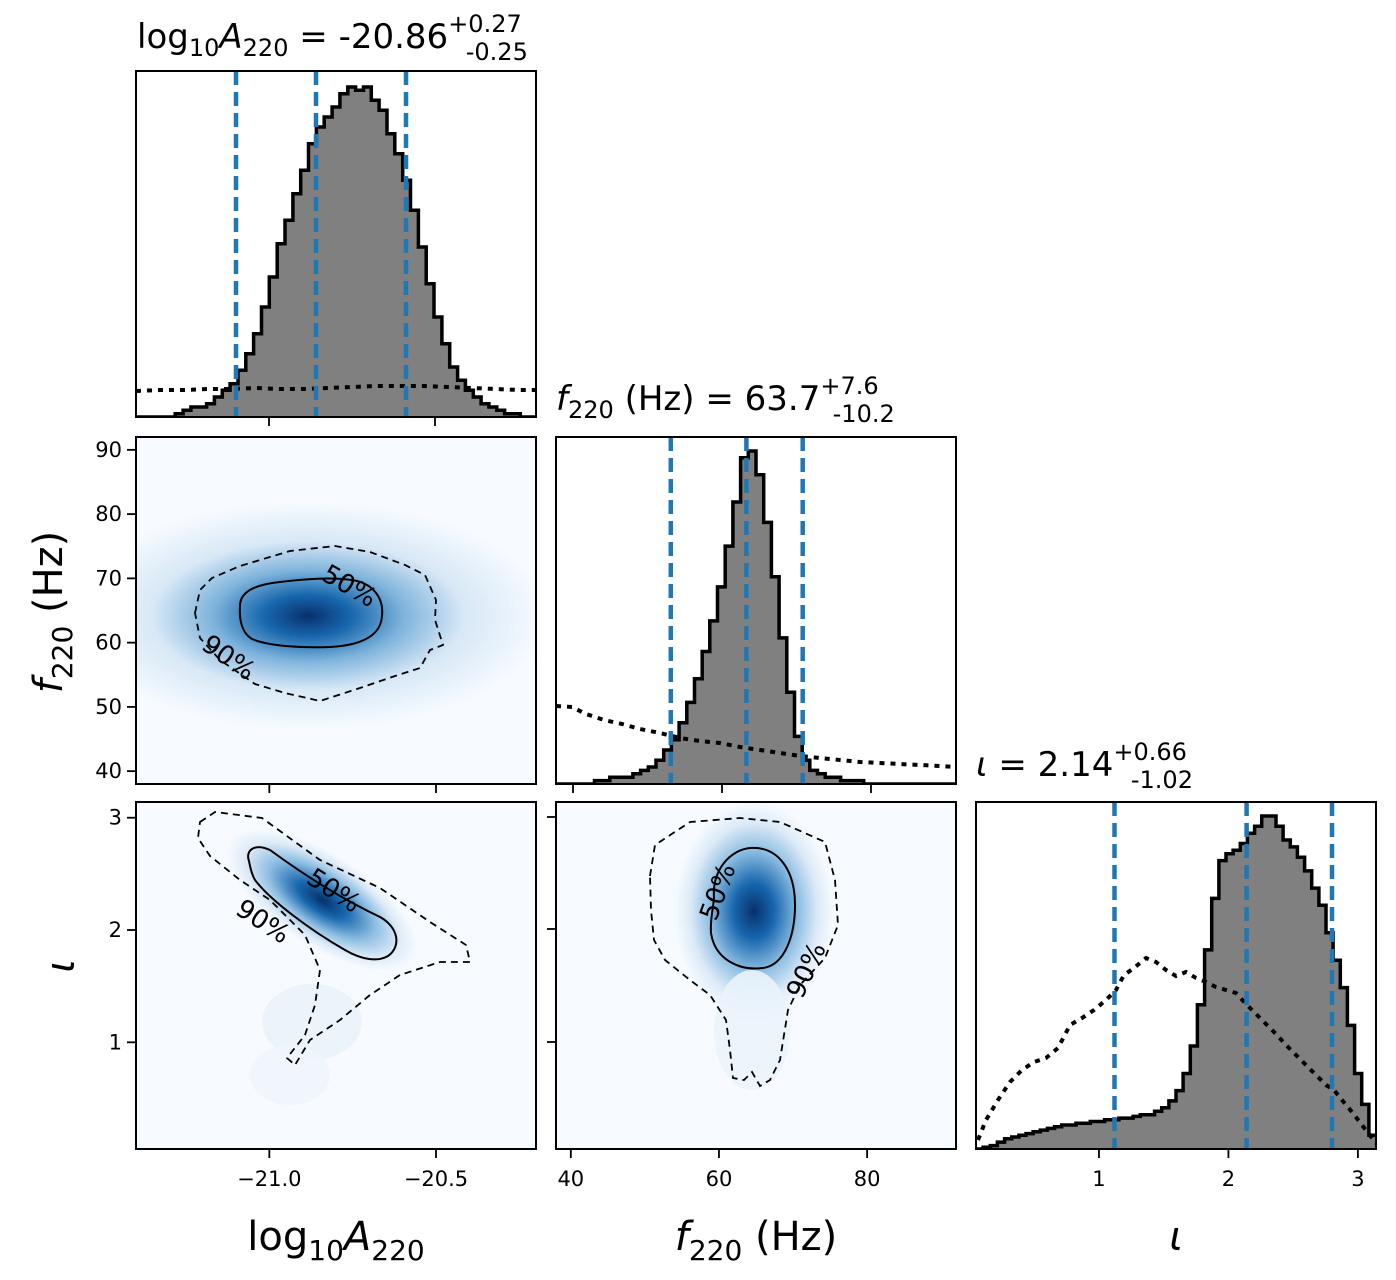 The image size is (1396, 1280). Describe the element at coordinates (335, 1240) in the screenshot. I see `xlabel-logA: log10A220` at that location.